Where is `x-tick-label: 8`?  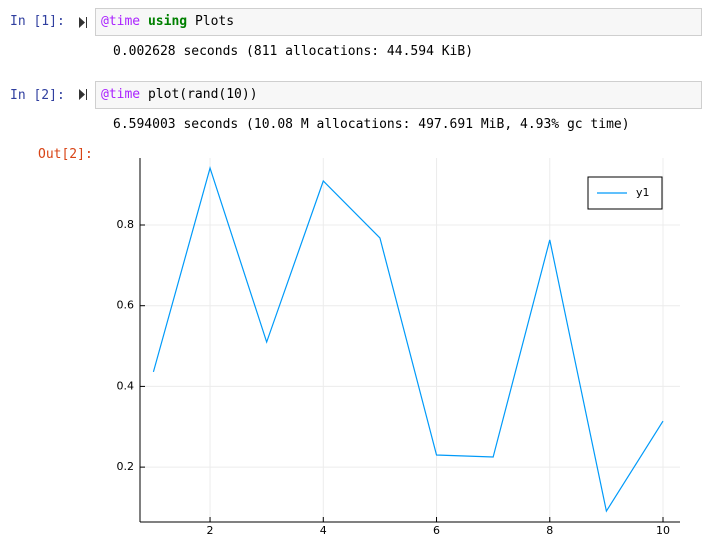
x-tick-label: 8 is located at coordinates (549, 530).